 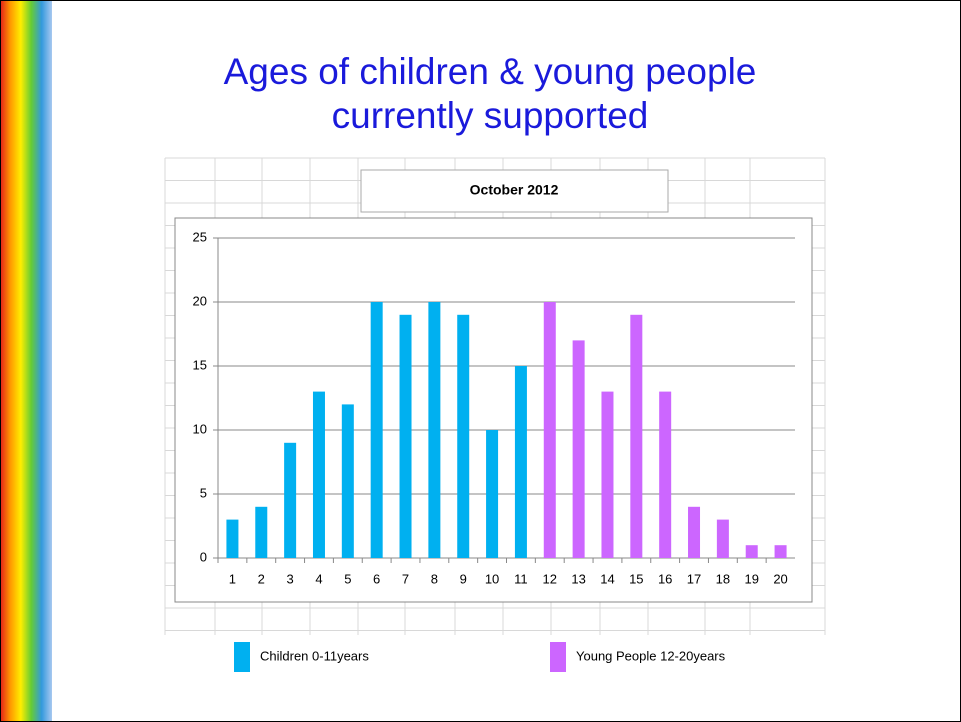 What do you see at coordinates (203, 492) in the screenshot?
I see `y-tick-label: 5` at bounding box center [203, 492].